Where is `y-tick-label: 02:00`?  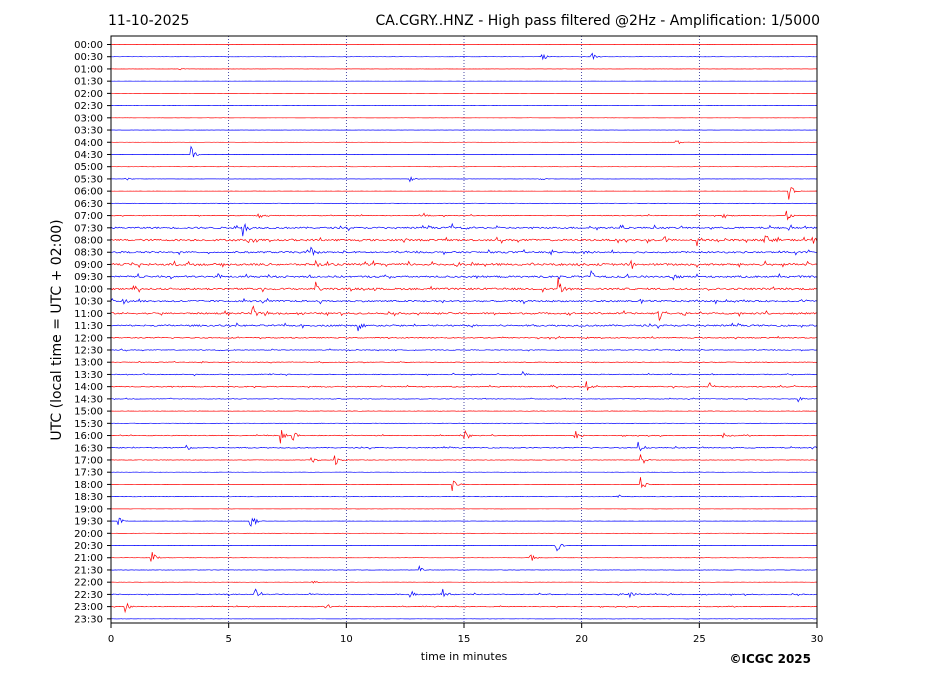 y-tick-label: 02:00 is located at coordinates (88, 94).